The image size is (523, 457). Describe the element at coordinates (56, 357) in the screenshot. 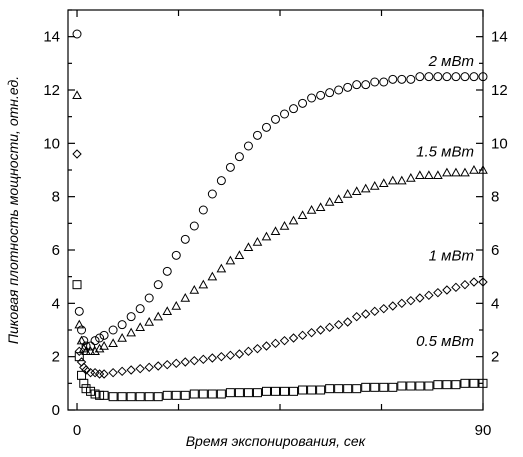

I see `y-tick-label-left: 2` at that location.